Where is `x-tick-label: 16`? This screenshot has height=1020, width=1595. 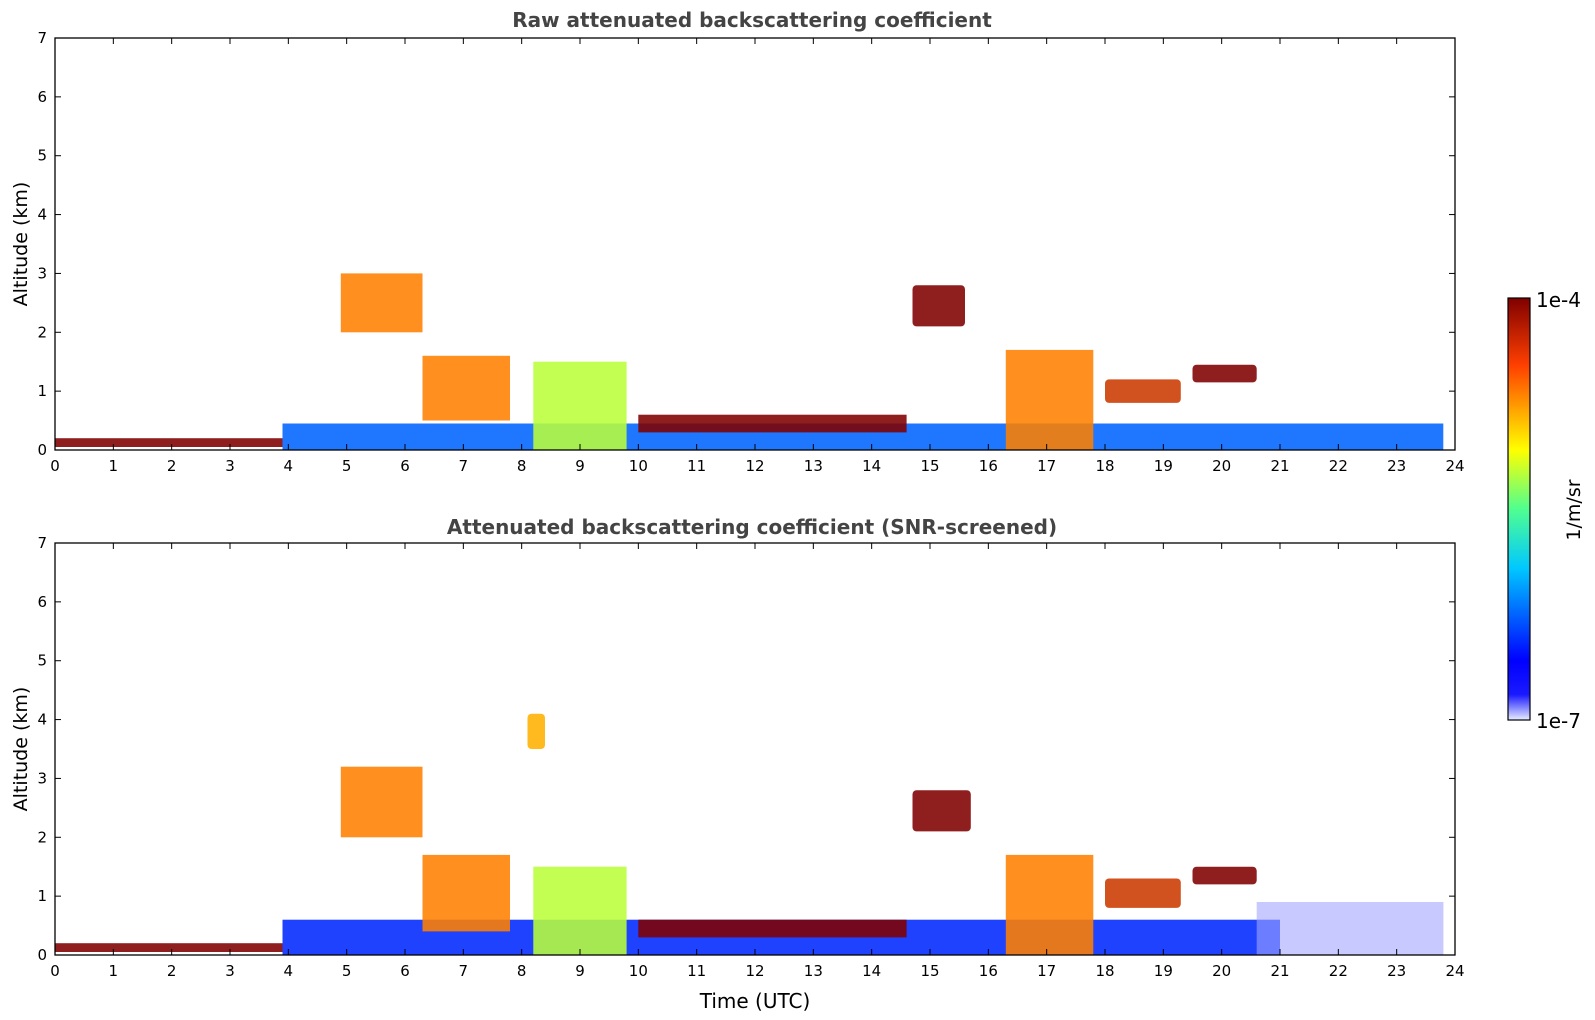
x-tick-label: 16 is located at coordinates (988, 466).